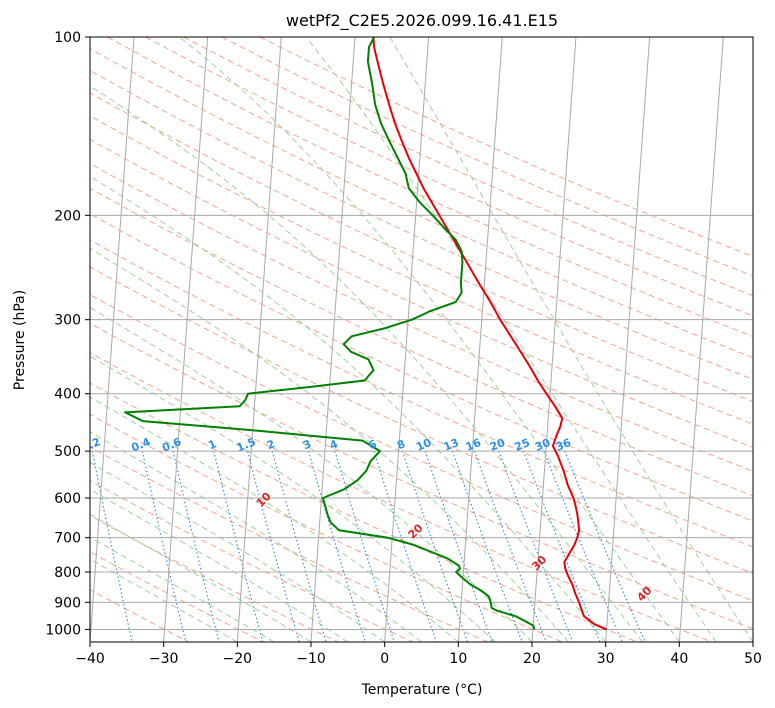 This screenshot has height=708, width=775. Describe the element at coordinates (401, 444) in the screenshot. I see `mixing-ratio-label: 8` at that location.